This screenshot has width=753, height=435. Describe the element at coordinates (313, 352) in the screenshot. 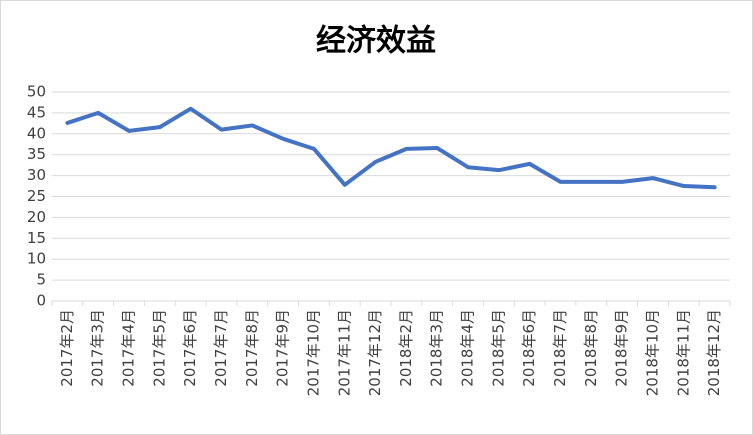

I see `x-tick-label: 2017年10月` at that location.